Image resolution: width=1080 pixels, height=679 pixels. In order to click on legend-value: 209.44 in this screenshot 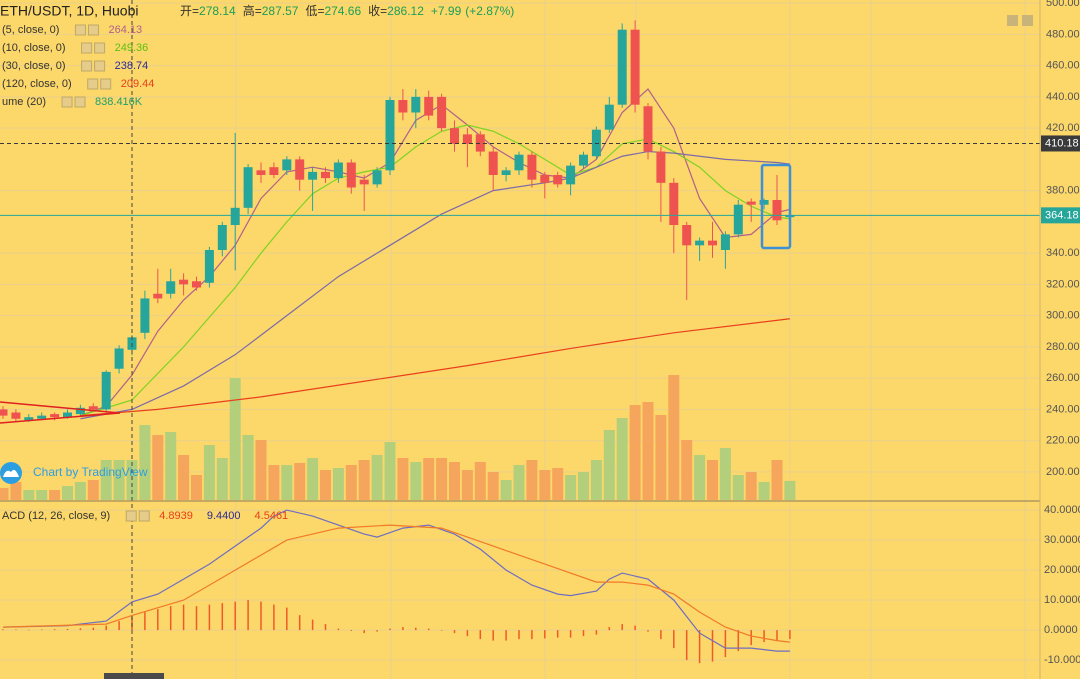, I will do `click(138, 84)`.